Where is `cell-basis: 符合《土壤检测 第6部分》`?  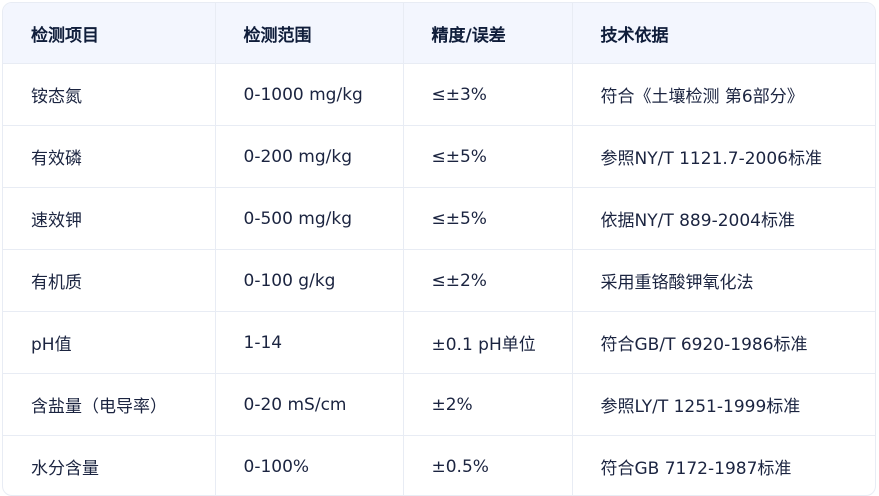 cell-basis: 符合《土壤检测 第6部分》 is located at coordinates (723, 94).